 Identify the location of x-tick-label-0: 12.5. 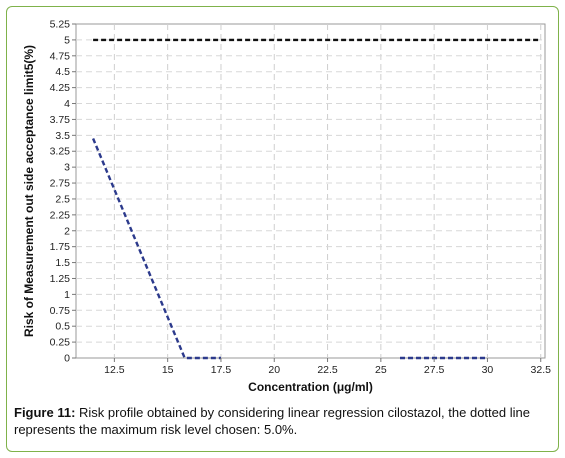
(114, 370).